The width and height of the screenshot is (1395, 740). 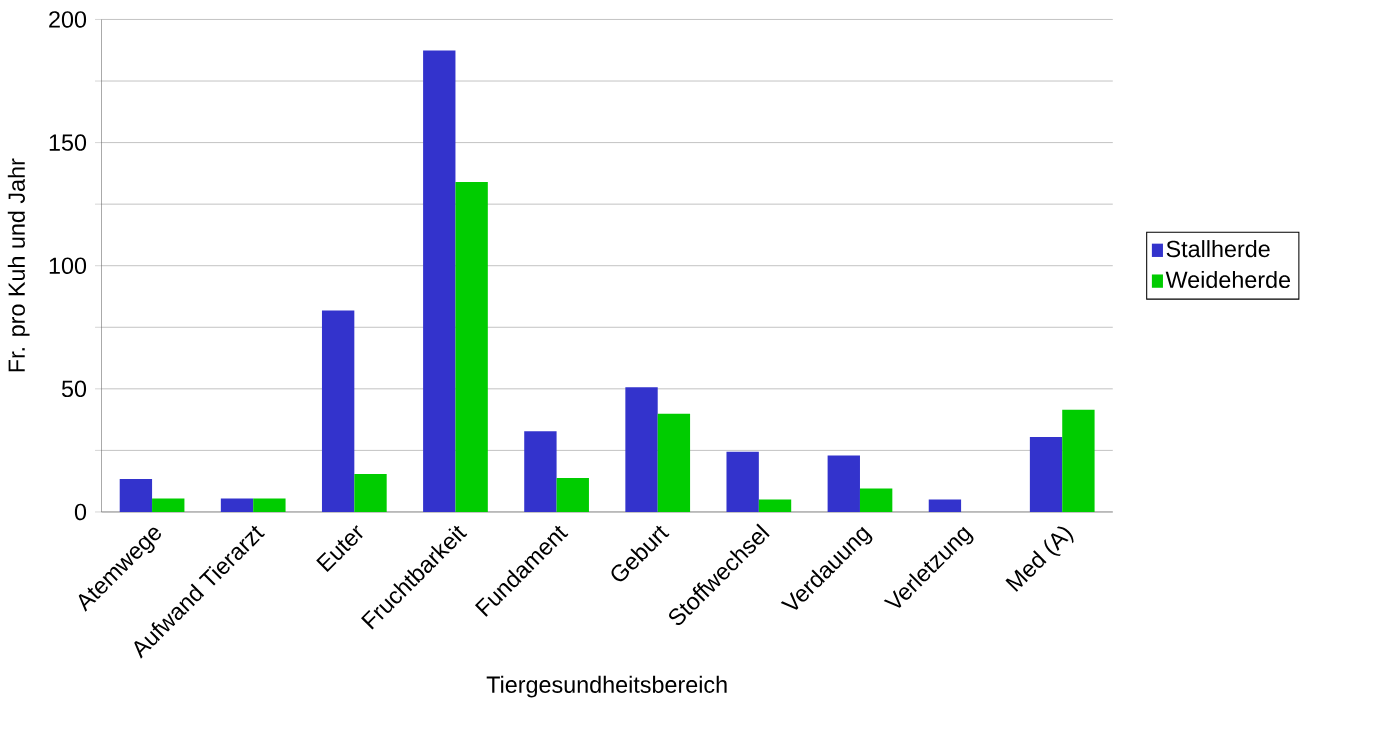 What do you see at coordinates (80, 512) in the screenshot?
I see `y-tick-label: 0` at bounding box center [80, 512].